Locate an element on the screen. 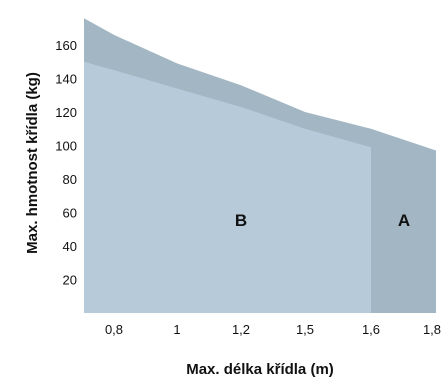 Image resolution: width=448 pixels, height=379 pixels. region-labels: AB is located at coordinates (322, 220).